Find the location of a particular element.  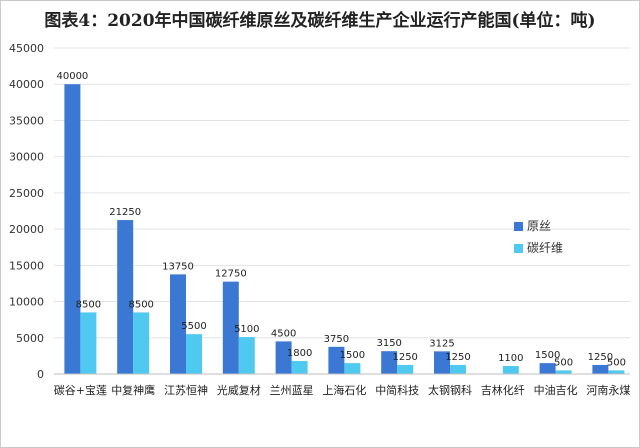

chart-title: 图表4：2020年中国碳纤维原丝及碳纤维生产企业运行产能国(单位：吨) is located at coordinates (320, 21).